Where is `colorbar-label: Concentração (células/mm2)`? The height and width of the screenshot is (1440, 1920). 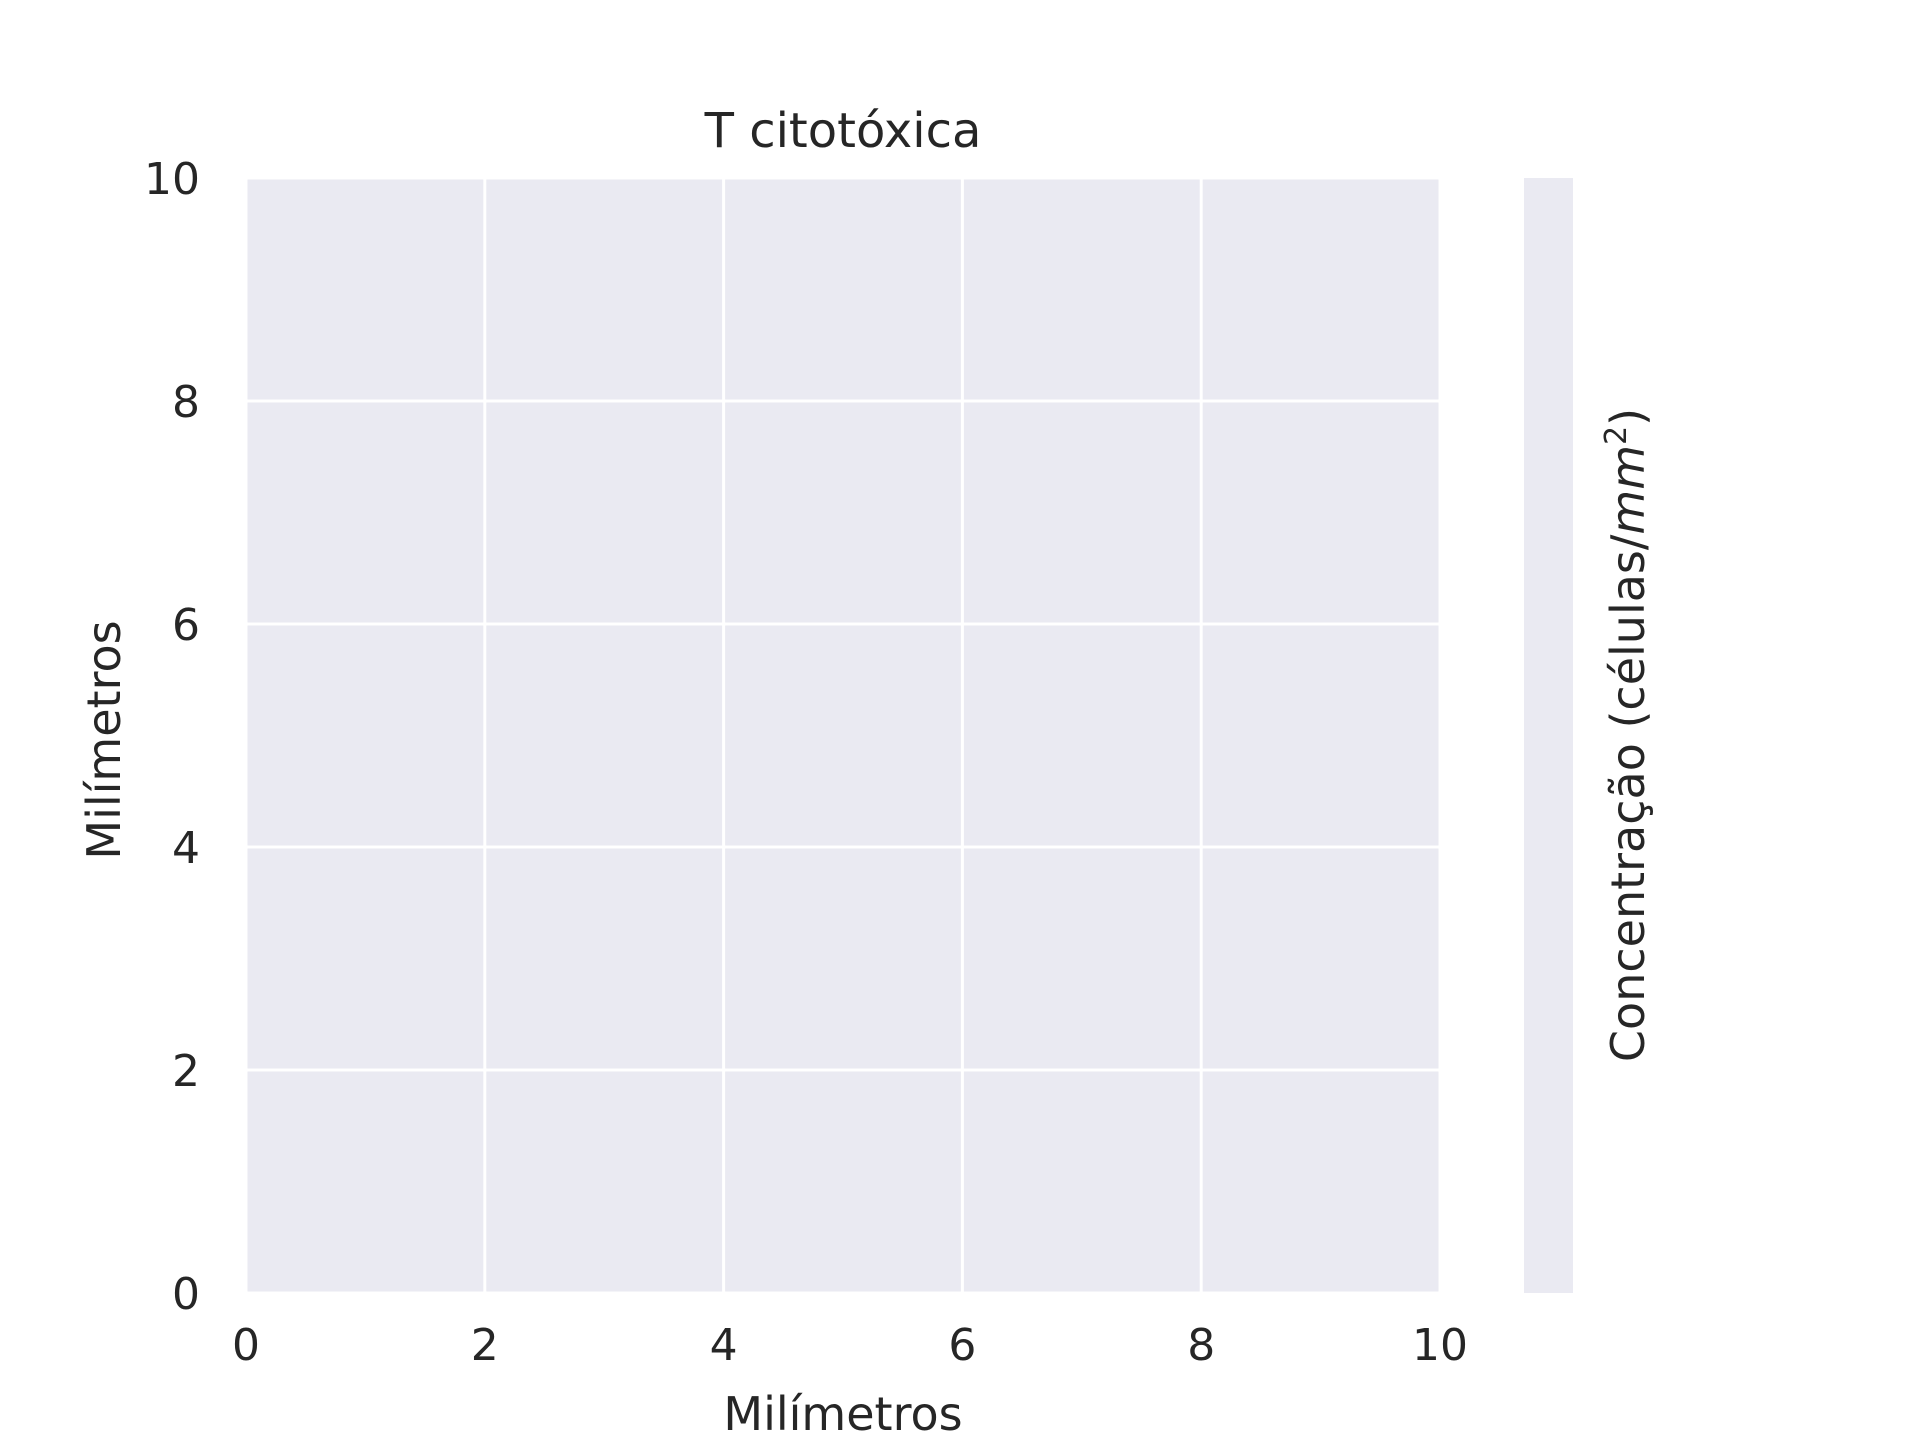 colorbar-label: Concentração (células/mm2) is located at coordinates (1627, 735).